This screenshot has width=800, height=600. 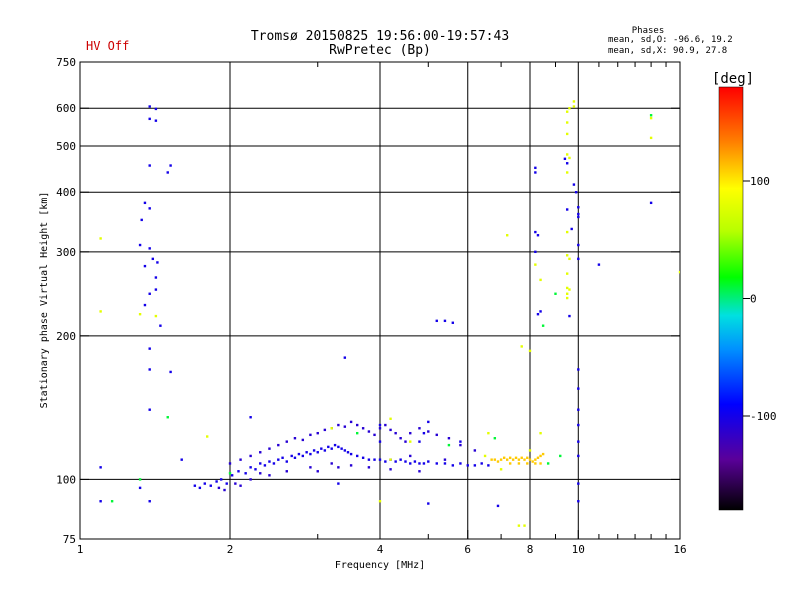 What do you see at coordinates (733, 79) in the screenshot?
I see `colorbar-label: [deg]` at bounding box center [733, 79].